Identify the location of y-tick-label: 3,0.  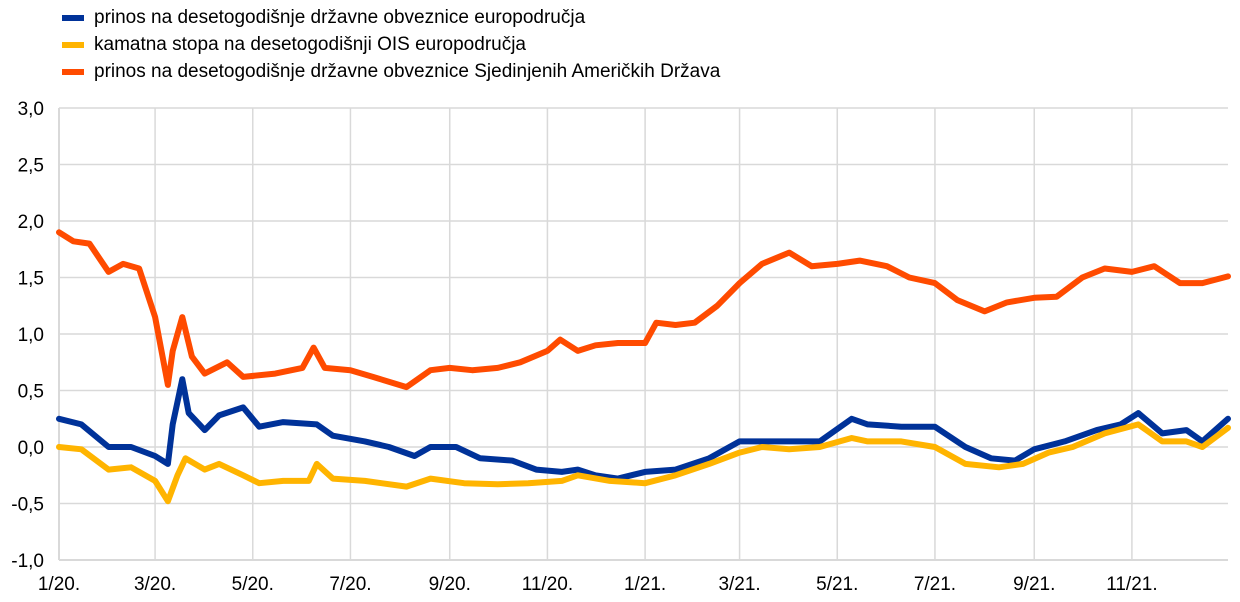
(31, 109).